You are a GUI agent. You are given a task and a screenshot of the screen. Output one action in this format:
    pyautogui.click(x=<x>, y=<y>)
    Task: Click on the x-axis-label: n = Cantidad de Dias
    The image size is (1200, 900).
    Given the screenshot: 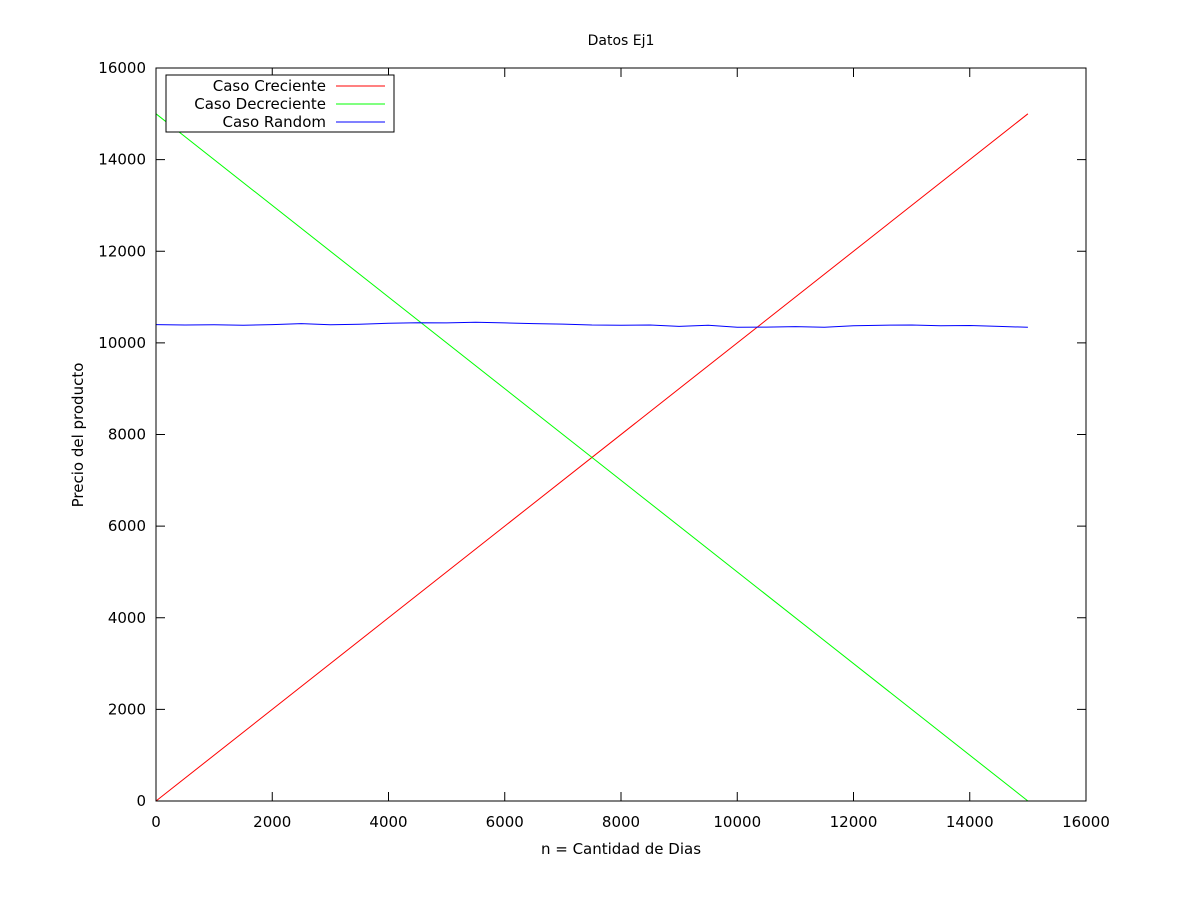 What is the action you would take?
    pyautogui.click(x=621, y=849)
    